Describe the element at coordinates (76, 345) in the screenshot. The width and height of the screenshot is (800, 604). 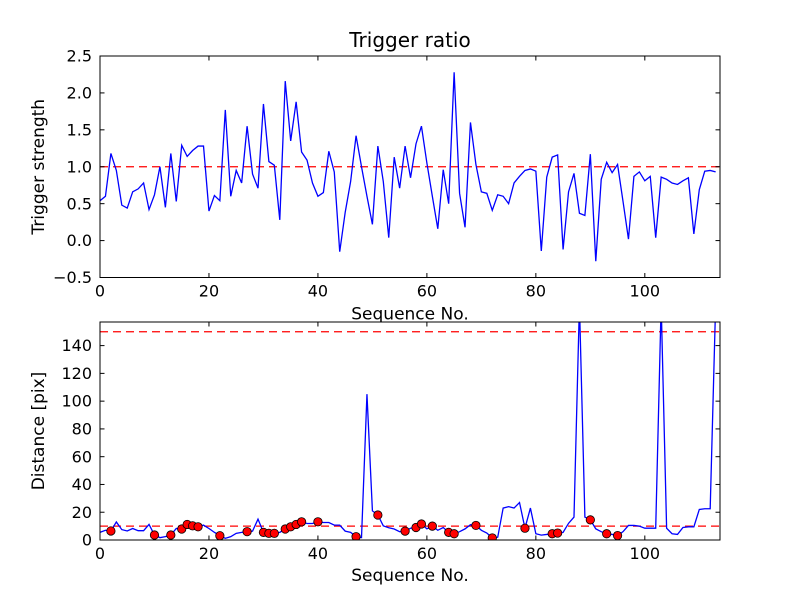
I see `y-tick-label: 140` at that location.